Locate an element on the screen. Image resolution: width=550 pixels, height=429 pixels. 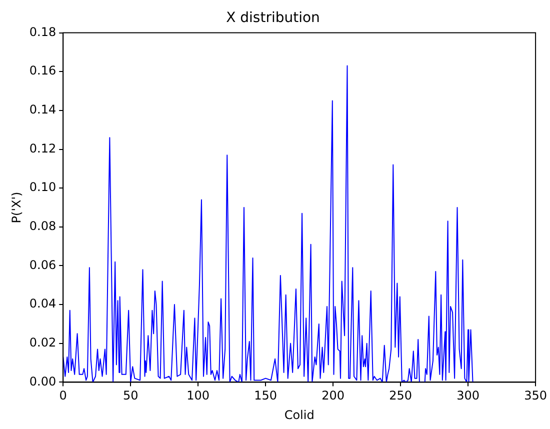
y-tick-label: 0.12 is located at coordinates (42, 148).